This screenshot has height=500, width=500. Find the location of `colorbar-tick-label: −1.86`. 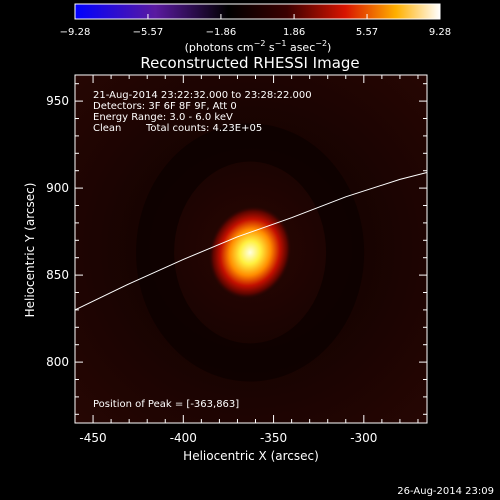

colorbar-tick-label: −1.86 is located at coordinates (221, 32).